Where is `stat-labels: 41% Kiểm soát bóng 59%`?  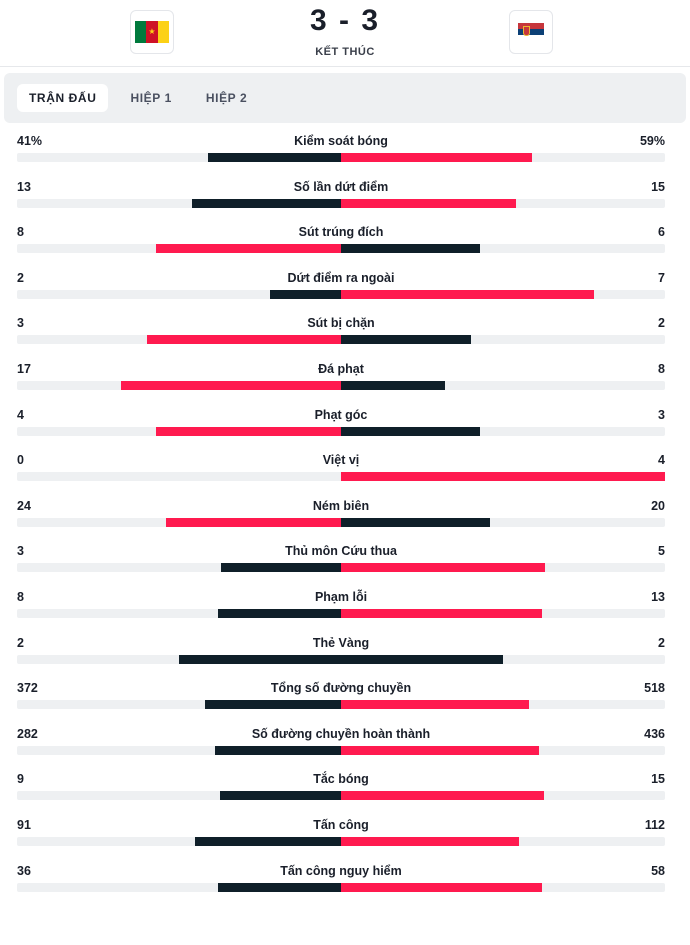
stat-labels: 41% Kiểm soát bóng 59% is located at coordinates (341, 143).